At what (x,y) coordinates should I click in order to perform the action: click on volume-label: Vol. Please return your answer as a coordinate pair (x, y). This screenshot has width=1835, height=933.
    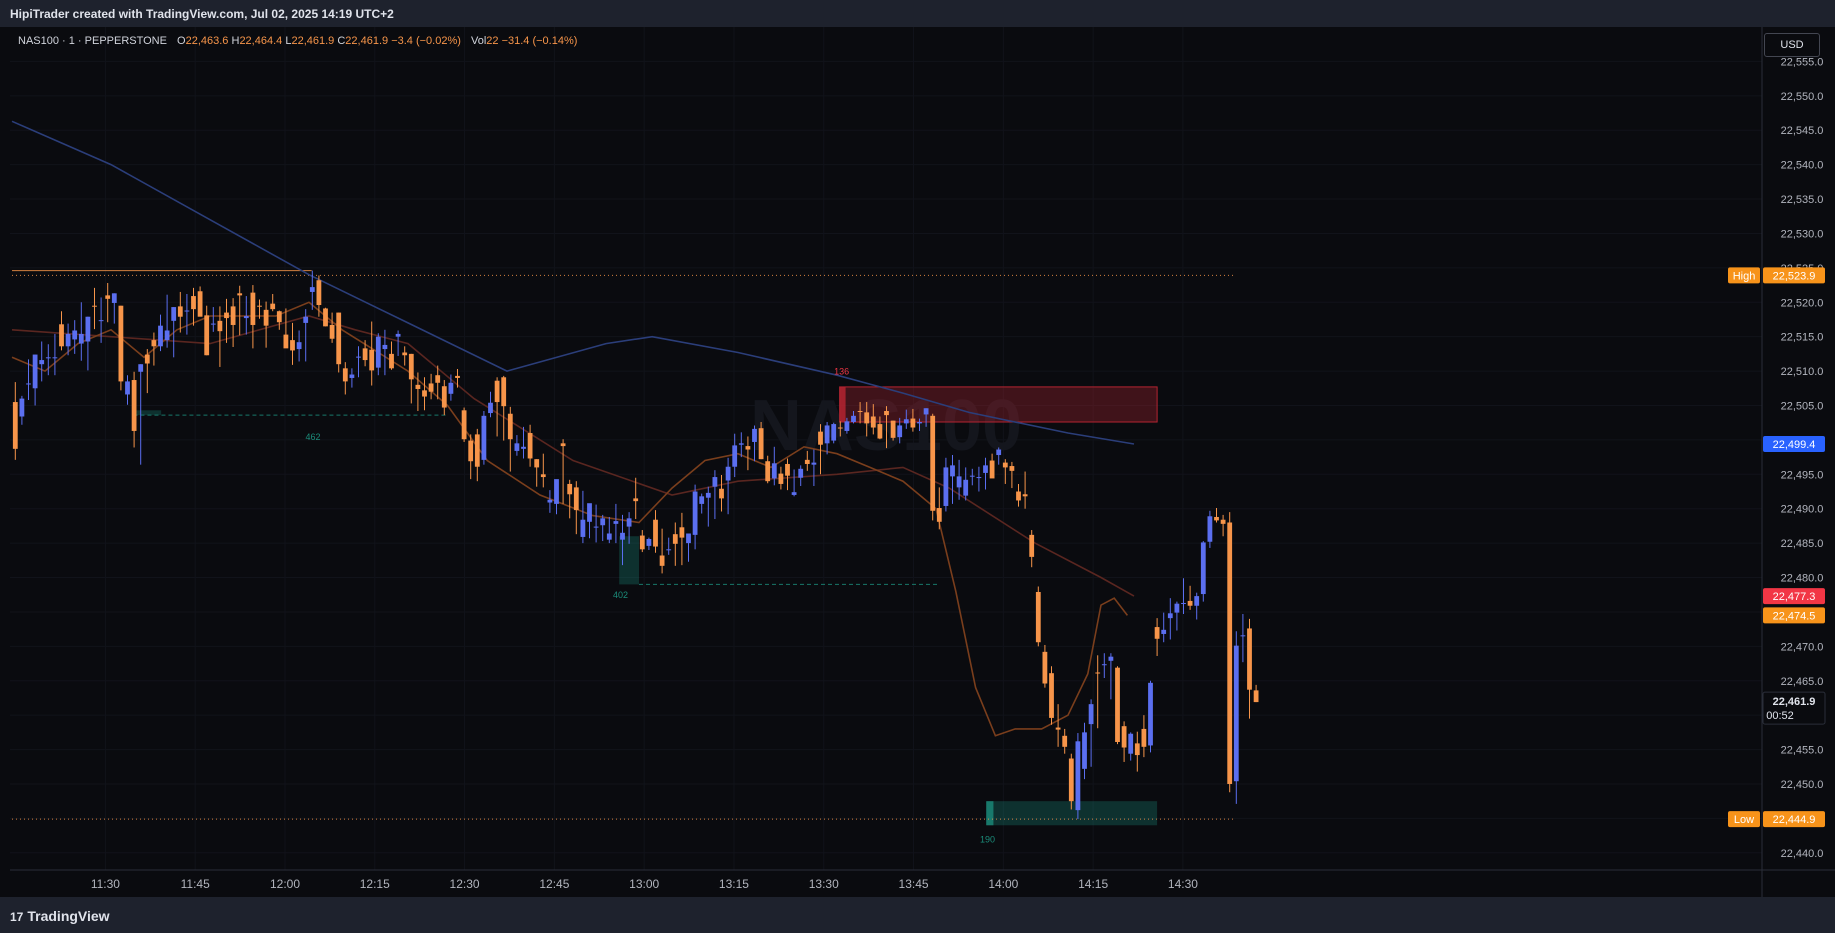
    Looking at the image, I should click on (478, 41).